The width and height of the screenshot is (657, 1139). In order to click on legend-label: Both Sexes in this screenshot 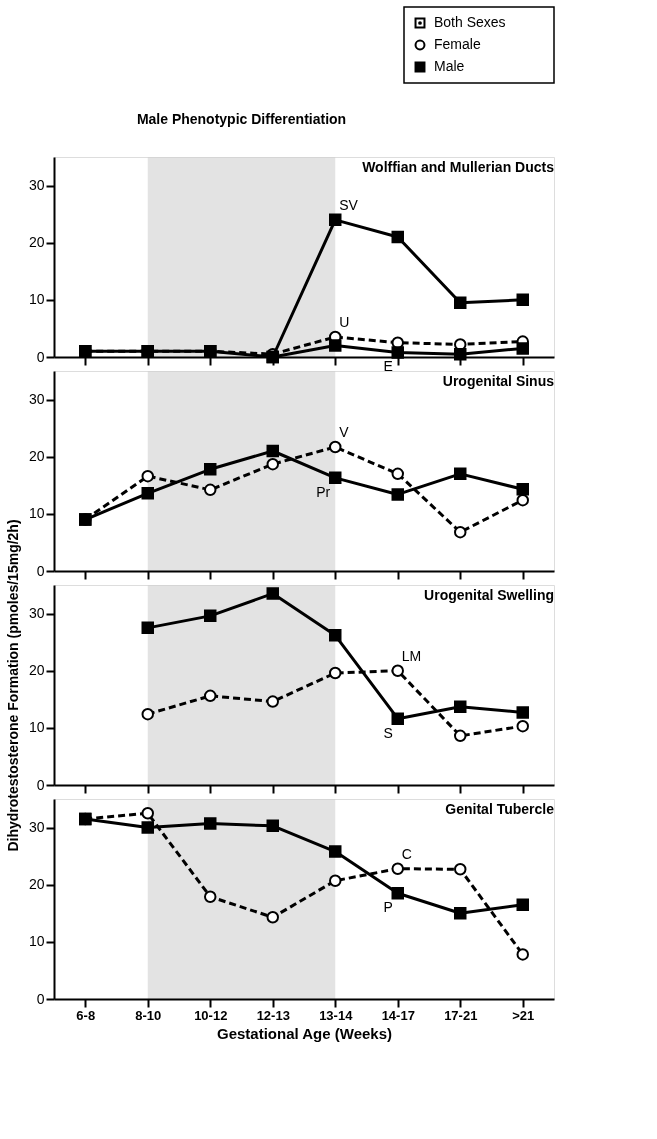, I will do `click(470, 22)`.